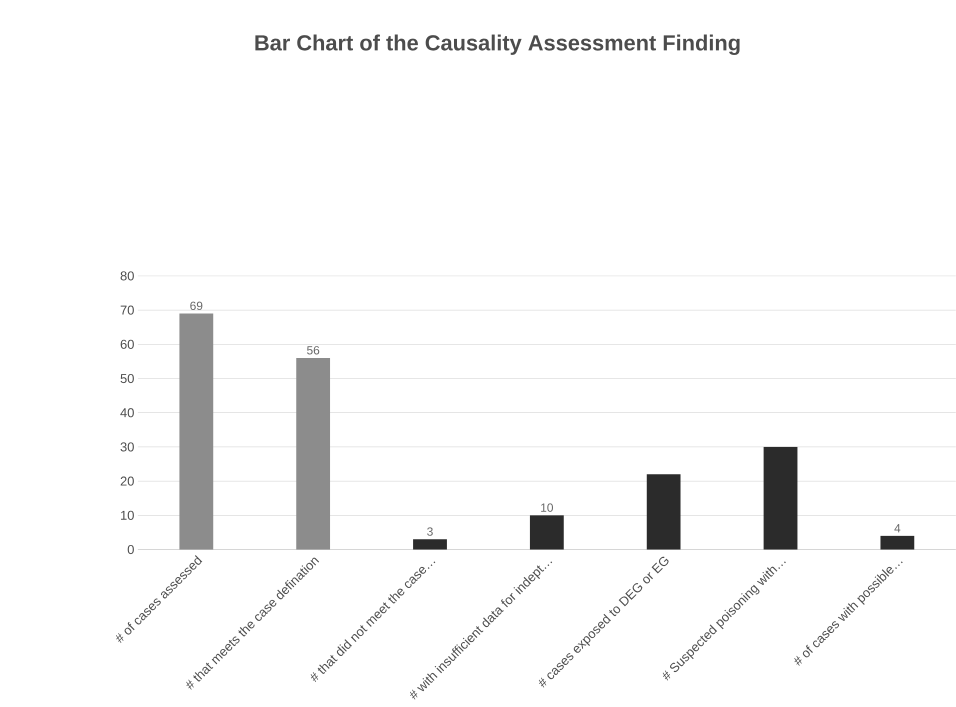 The width and height of the screenshot is (956, 707). What do you see at coordinates (127, 481) in the screenshot?
I see `y-tick-label: 20` at bounding box center [127, 481].